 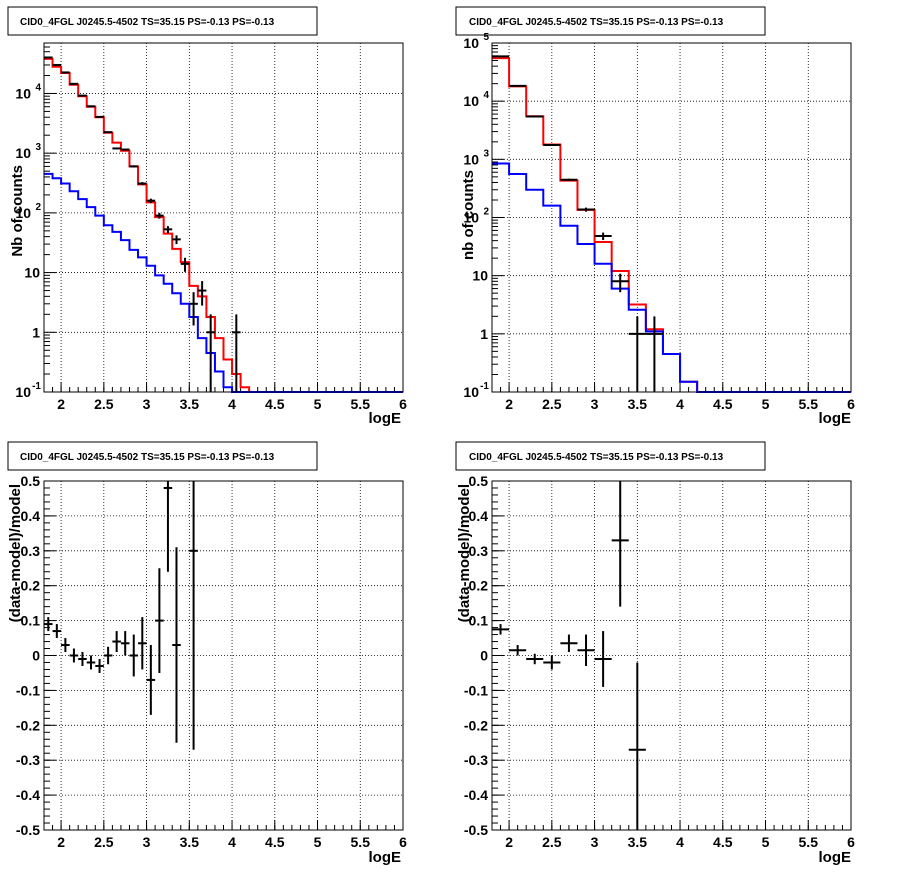 I want to click on y-axis-label: Nb of counts, so click(x=17, y=211).